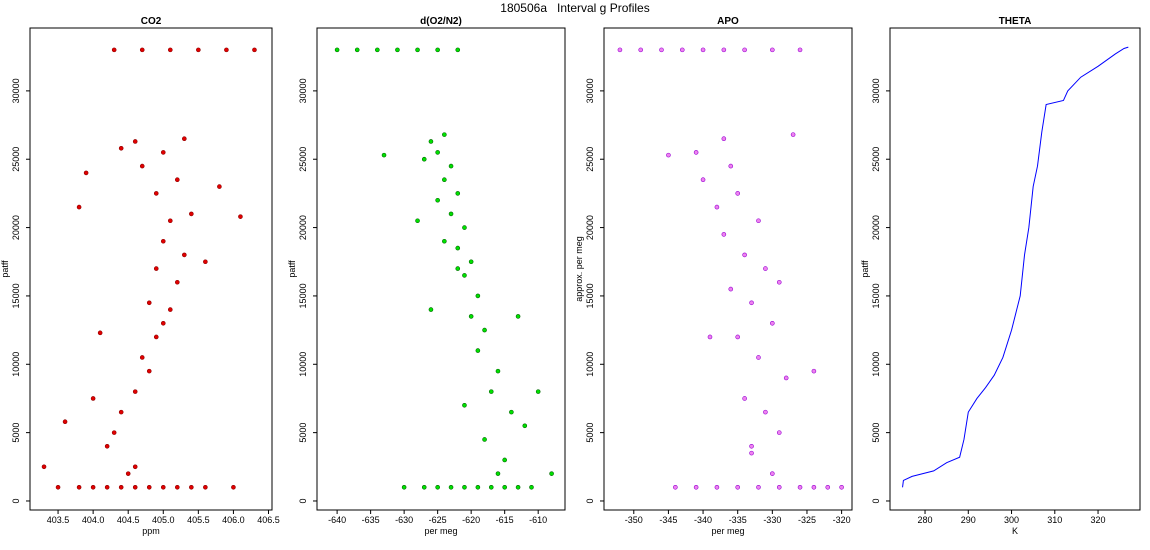  What do you see at coordinates (1015, 531) in the screenshot?
I see `x-axis-label: K` at bounding box center [1015, 531].